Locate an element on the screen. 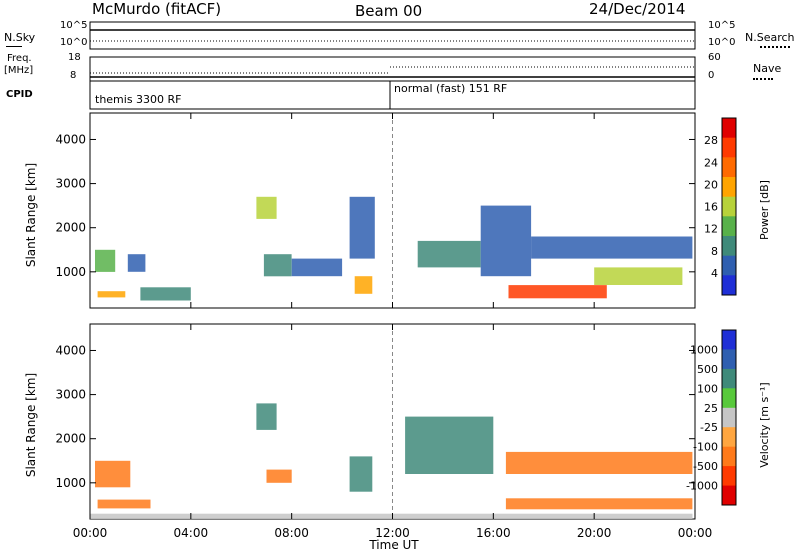  velocity-cbar-tick: -25 is located at coordinates (709, 427).